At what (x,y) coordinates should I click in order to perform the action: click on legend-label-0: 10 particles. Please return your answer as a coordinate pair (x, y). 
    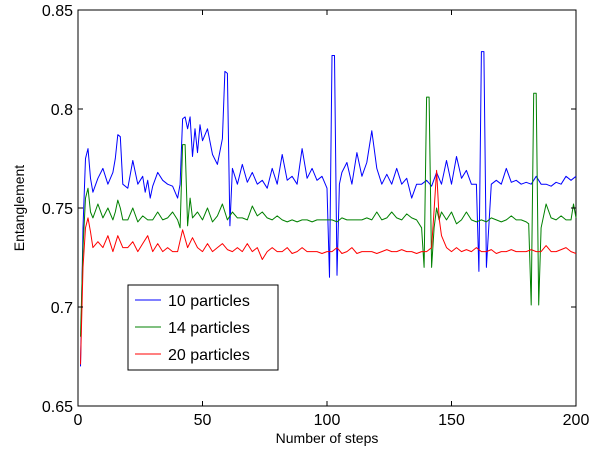
    Looking at the image, I should click on (209, 301).